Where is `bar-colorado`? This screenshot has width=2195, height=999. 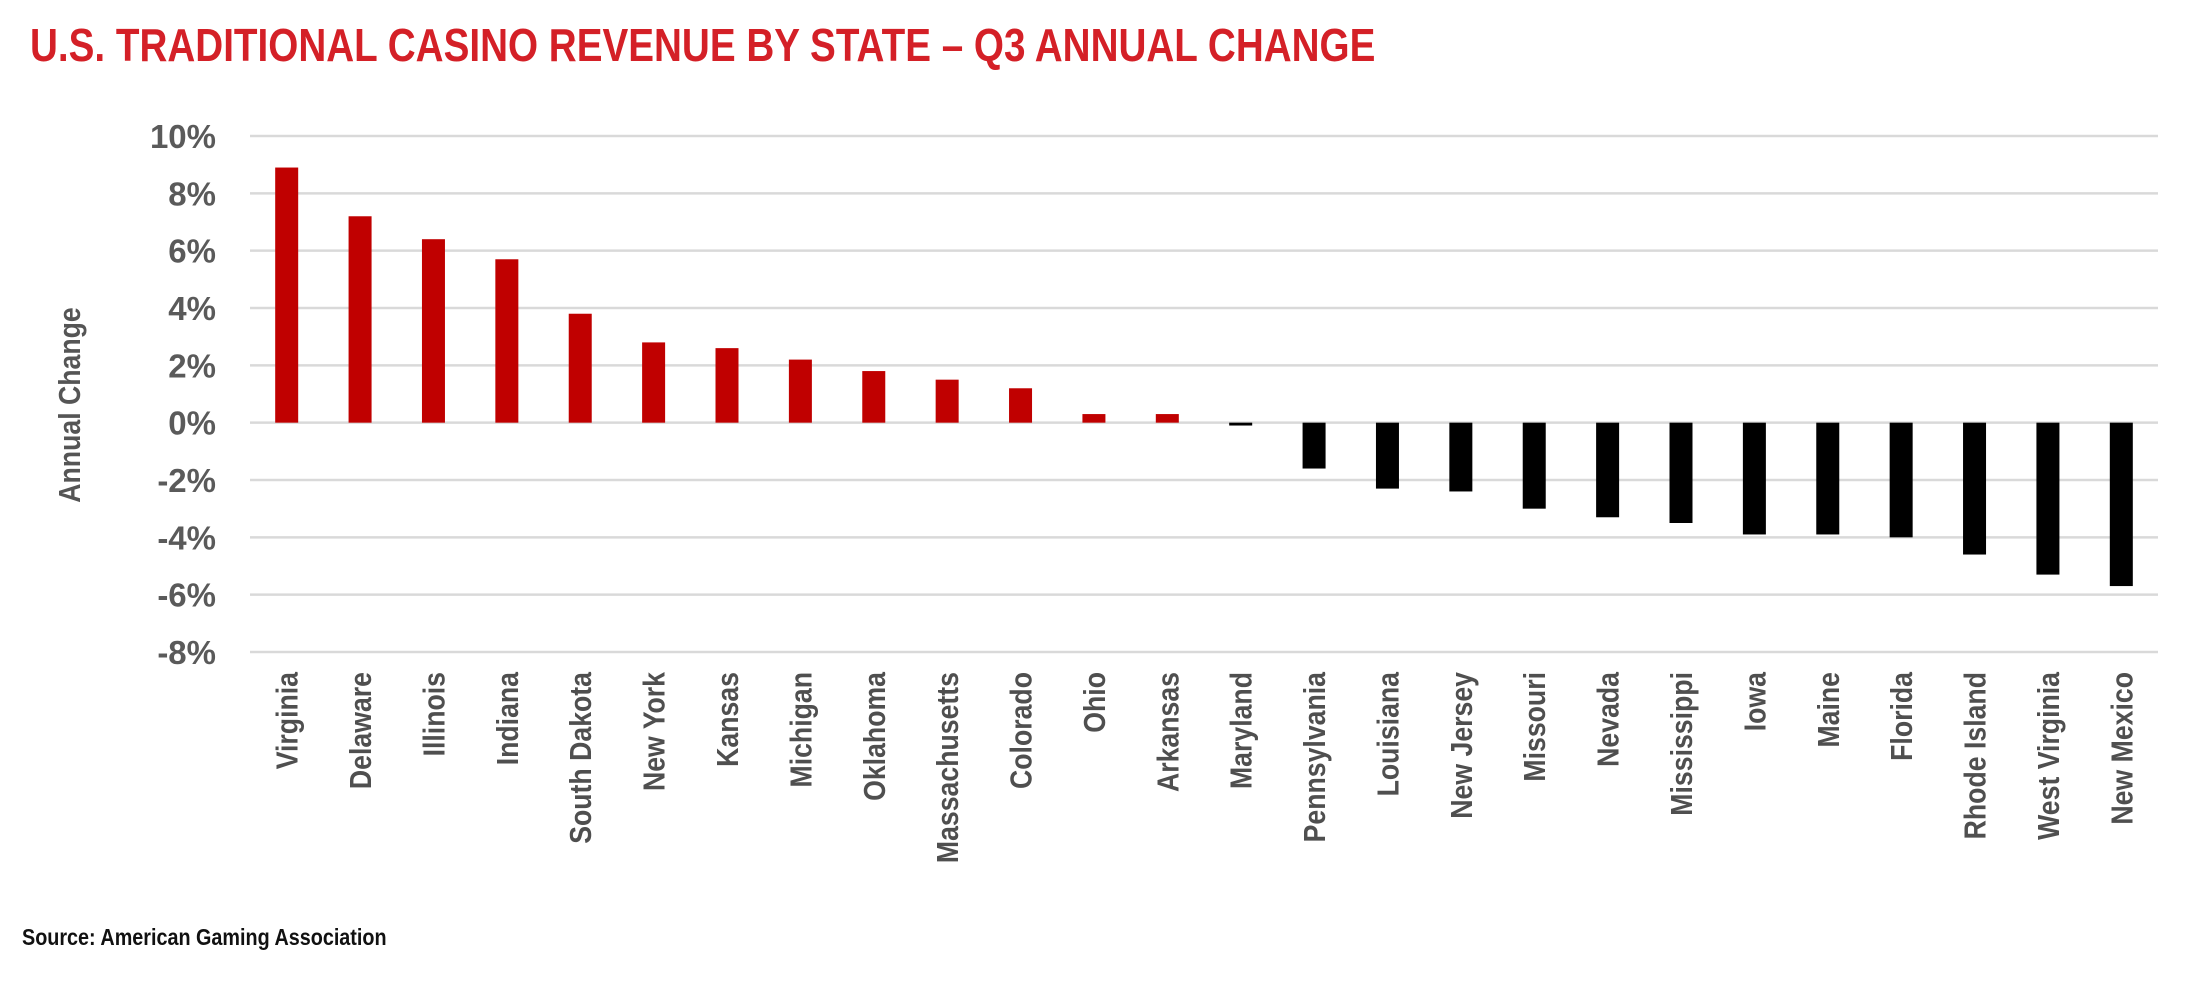 bar-colorado is located at coordinates (1021, 405).